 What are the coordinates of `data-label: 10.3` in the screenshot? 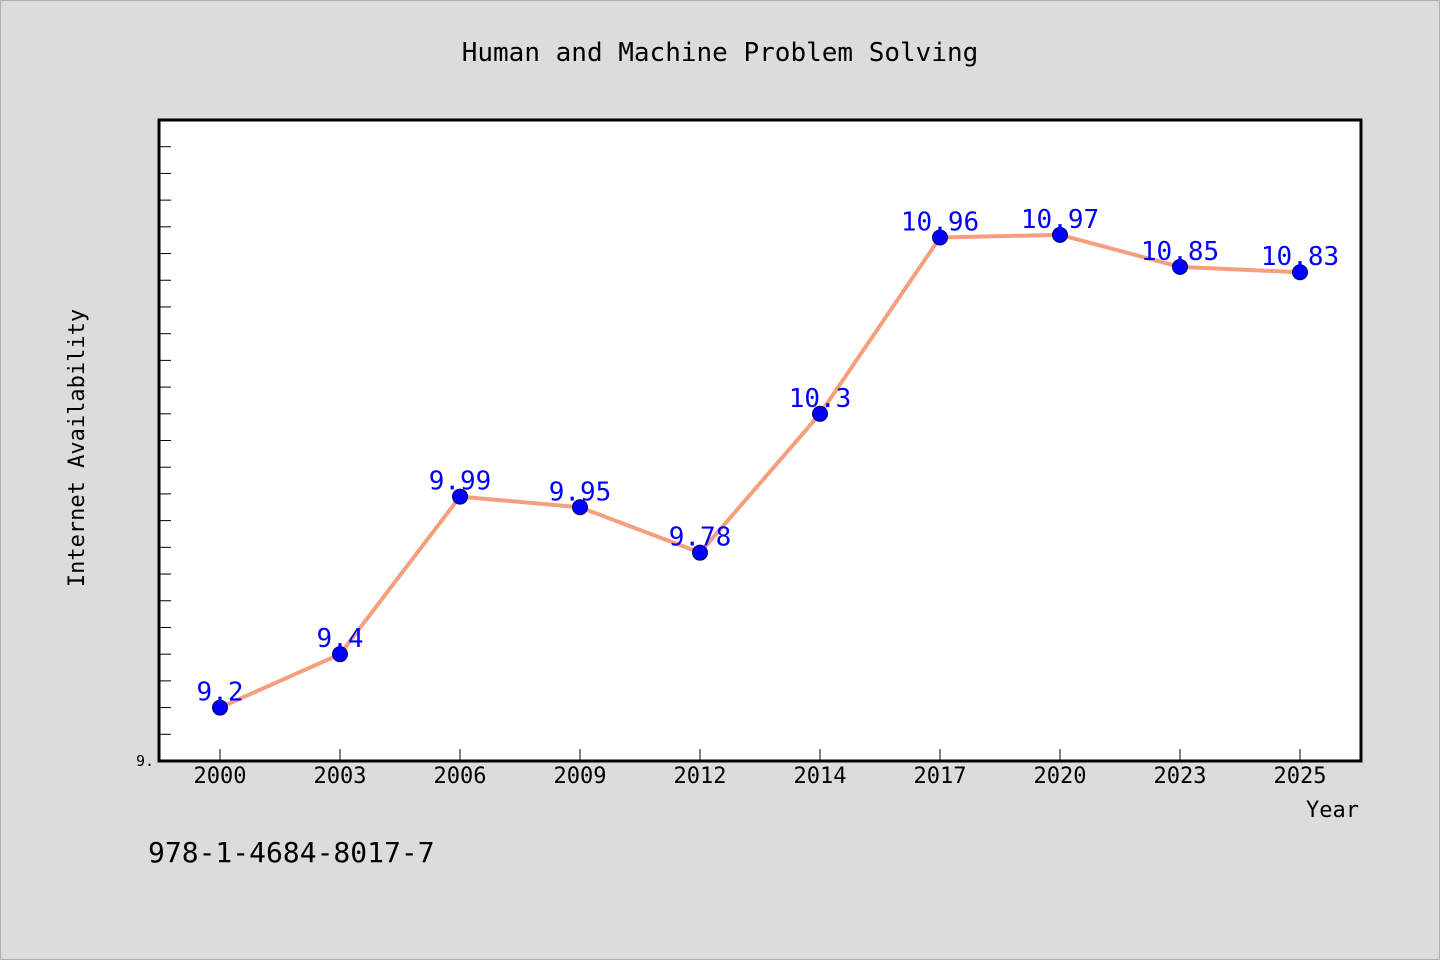 It's located at (820, 399).